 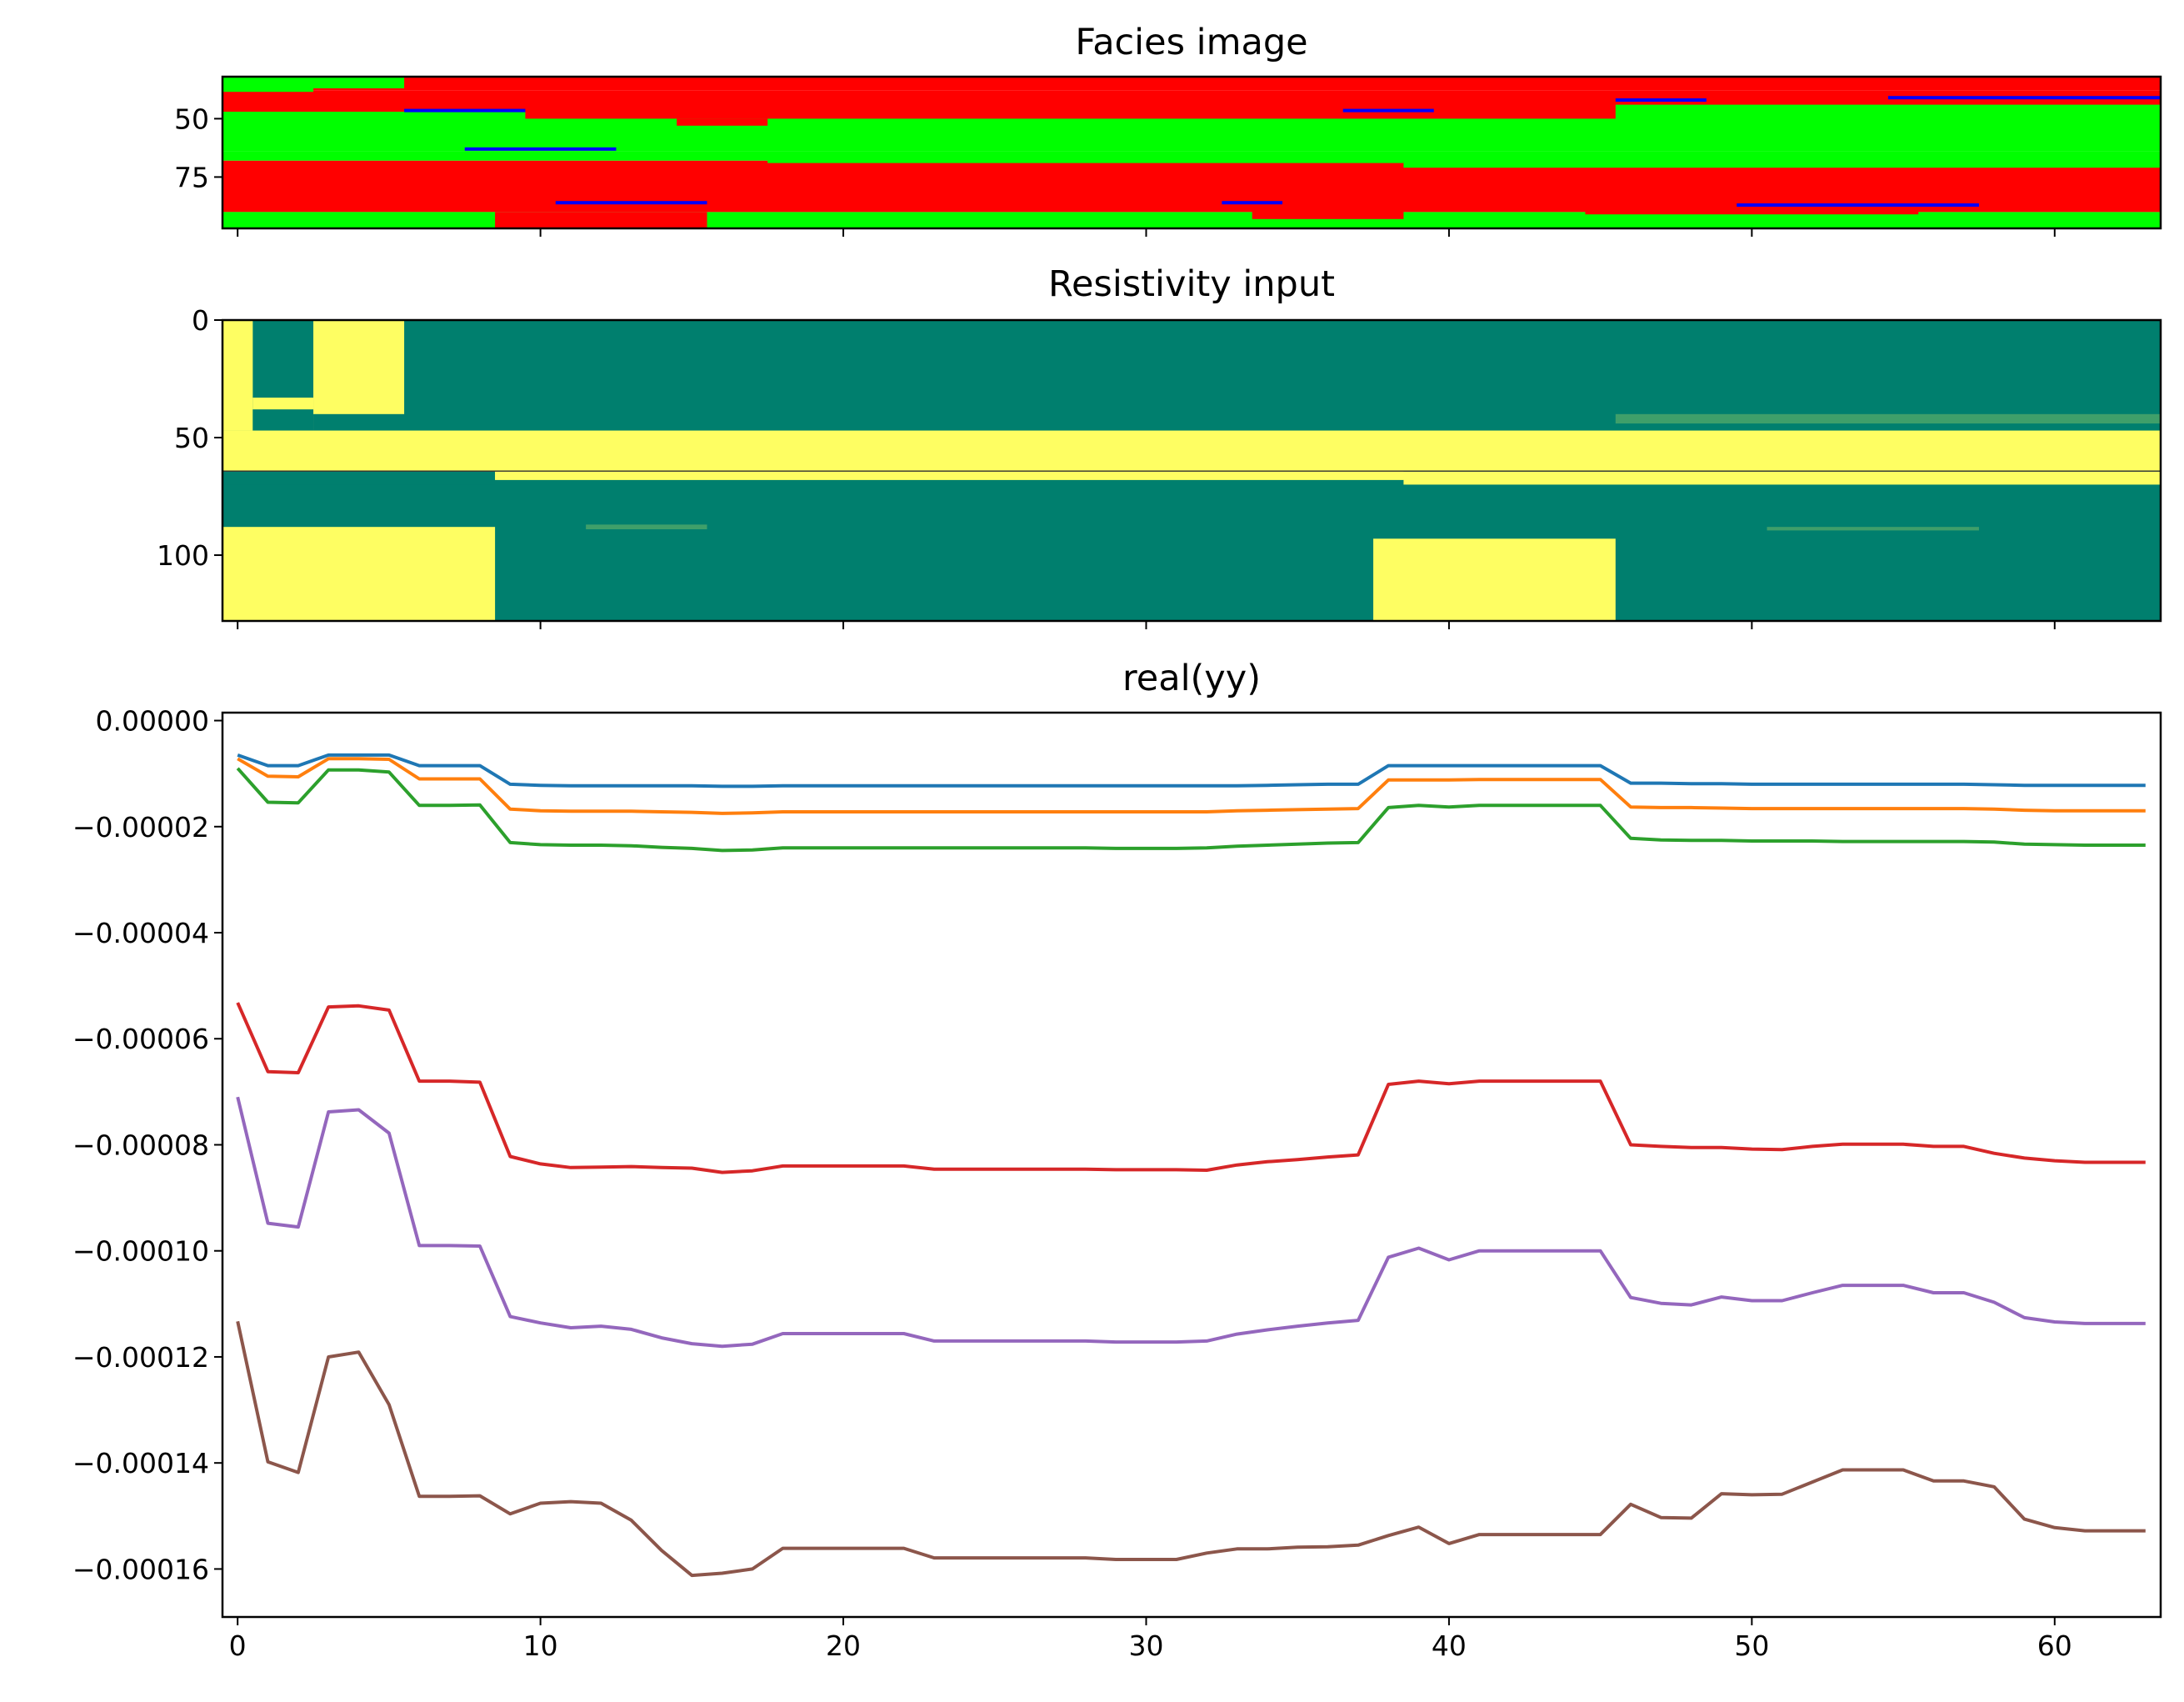 I want to click on res-ytick-label-2: 100, so click(x=183, y=555).